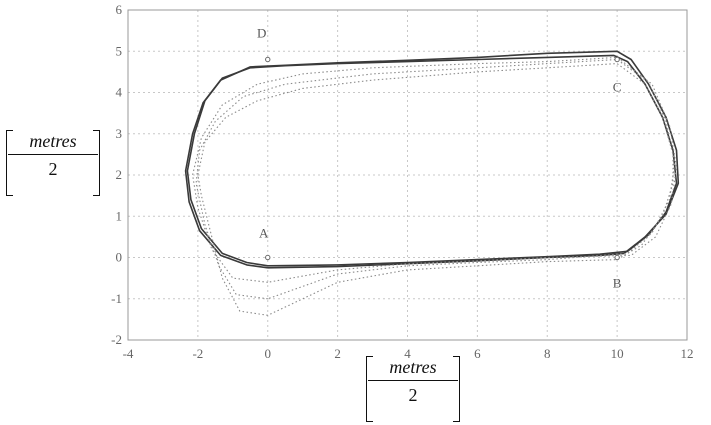 The width and height of the screenshot is (711, 425). What do you see at coordinates (53, 154) in the screenshot?
I see `y-label-fraction-bar` at bounding box center [53, 154].